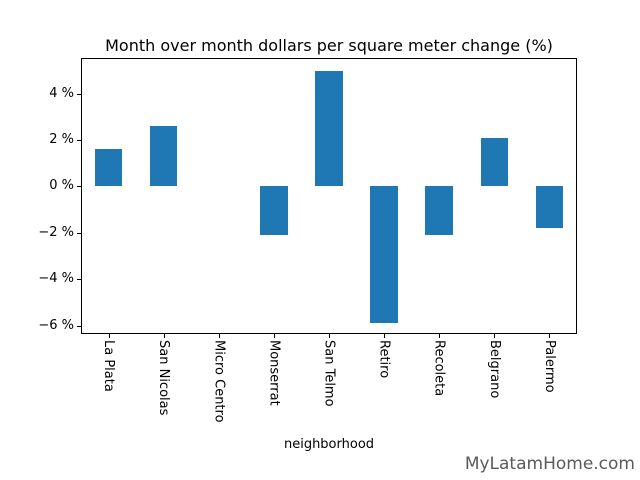 The height and width of the screenshot is (480, 640). Describe the element at coordinates (329, 444) in the screenshot. I see `x-axis-label: neighborhood` at that location.